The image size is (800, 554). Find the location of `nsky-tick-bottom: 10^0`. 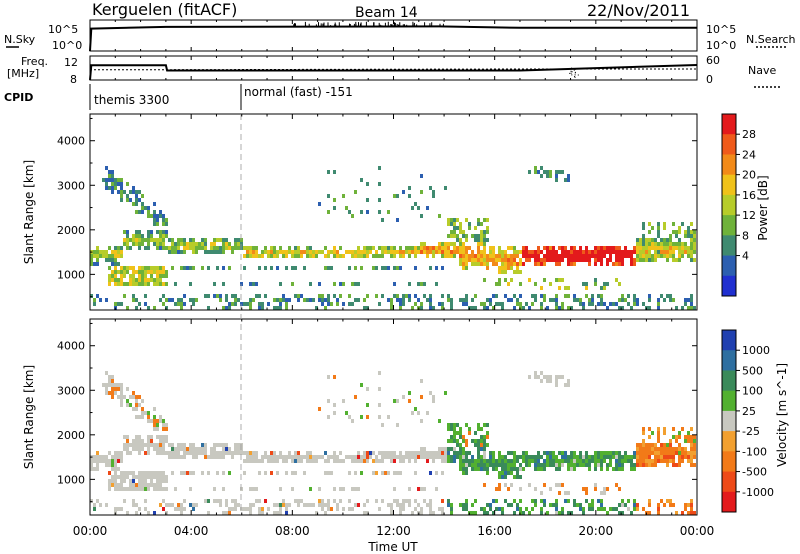

nsky-tick-bottom: 10^0 is located at coordinates (67, 45).